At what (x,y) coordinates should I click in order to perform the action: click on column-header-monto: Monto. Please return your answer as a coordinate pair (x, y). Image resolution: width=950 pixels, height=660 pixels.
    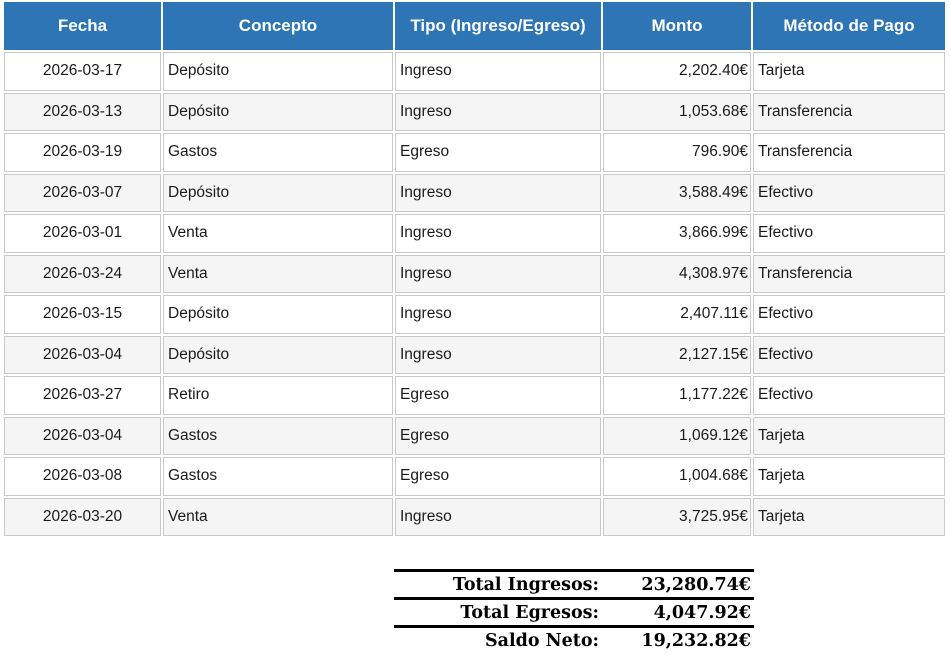
    Looking at the image, I should click on (677, 26).